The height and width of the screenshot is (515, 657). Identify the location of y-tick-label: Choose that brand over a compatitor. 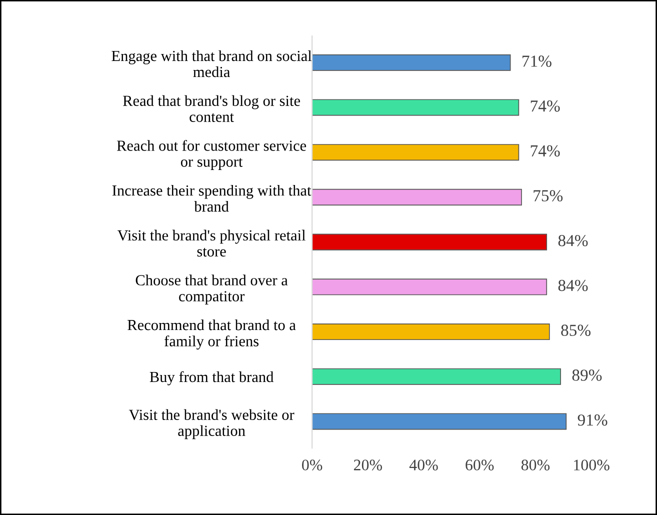
(212, 289).